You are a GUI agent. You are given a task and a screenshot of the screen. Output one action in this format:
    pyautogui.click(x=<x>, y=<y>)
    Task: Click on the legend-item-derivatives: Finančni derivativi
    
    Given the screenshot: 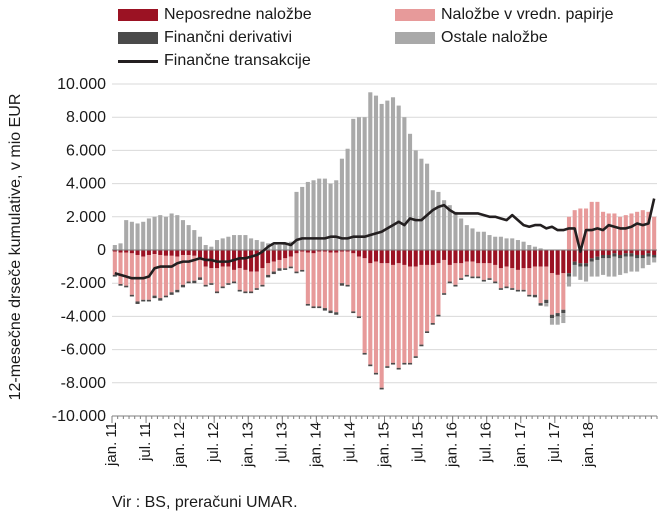 What is the action you would take?
    pyautogui.click(x=205, y=38)
    